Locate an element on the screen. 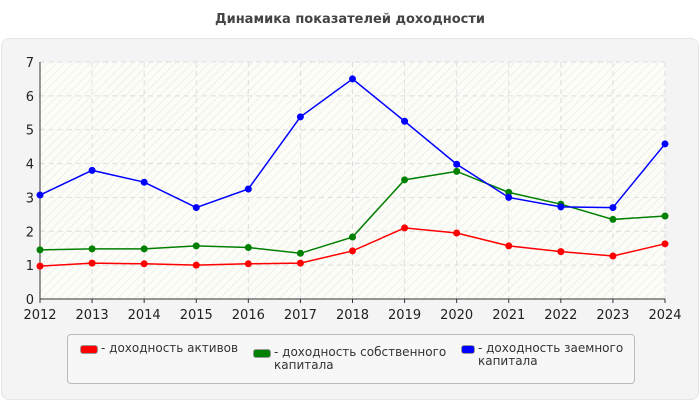 The width and height of the screenshot is (700, 400). legend-item-equity: - доходность собственного капитала is located at coordinates (353, 359).